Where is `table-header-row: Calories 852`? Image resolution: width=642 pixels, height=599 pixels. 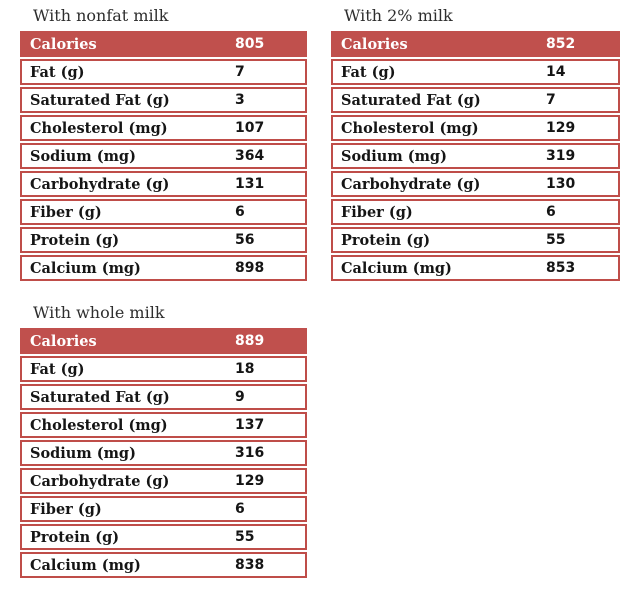 table-header-row: Calories 852 is located at coordinates (475, 44).